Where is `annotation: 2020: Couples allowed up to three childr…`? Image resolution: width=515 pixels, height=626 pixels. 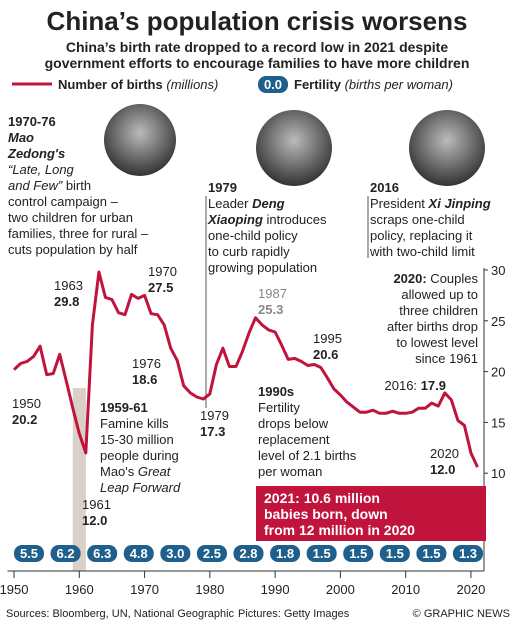 annotation: 2020: Couples allowed up to three childr… is located at coordinates (433, 318).